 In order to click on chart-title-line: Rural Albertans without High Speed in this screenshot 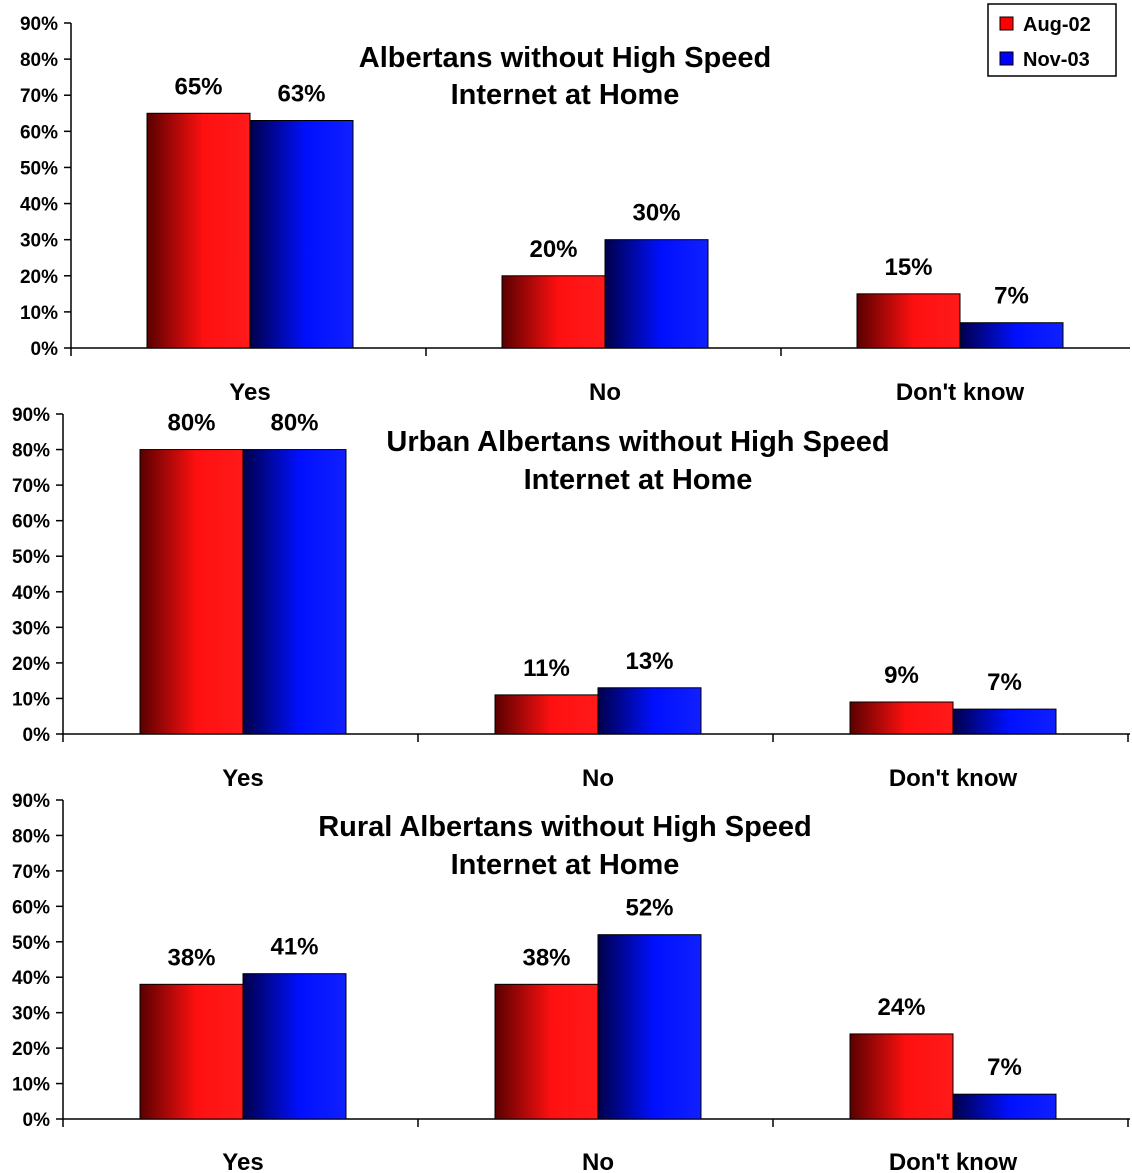, I will do `click(565, 827)`.